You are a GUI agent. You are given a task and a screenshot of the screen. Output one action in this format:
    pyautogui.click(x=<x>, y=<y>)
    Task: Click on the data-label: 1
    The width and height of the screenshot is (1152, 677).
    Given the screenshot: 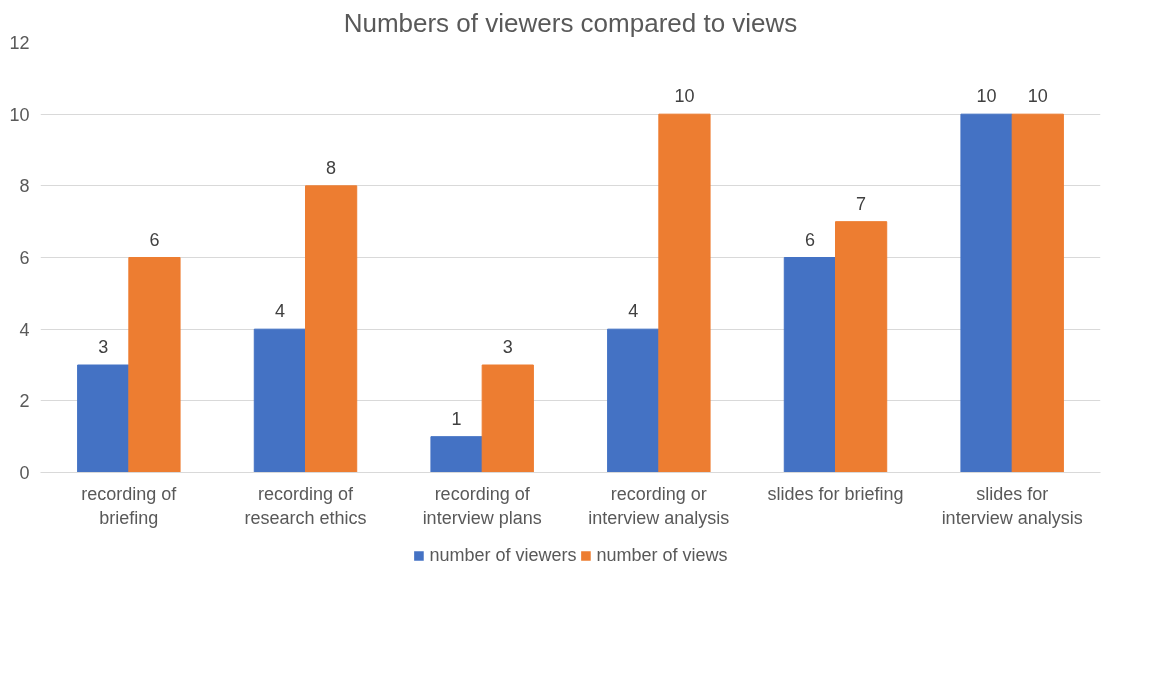 What is the action you would take?
    pyautogui.click(x=456, y=418)
    